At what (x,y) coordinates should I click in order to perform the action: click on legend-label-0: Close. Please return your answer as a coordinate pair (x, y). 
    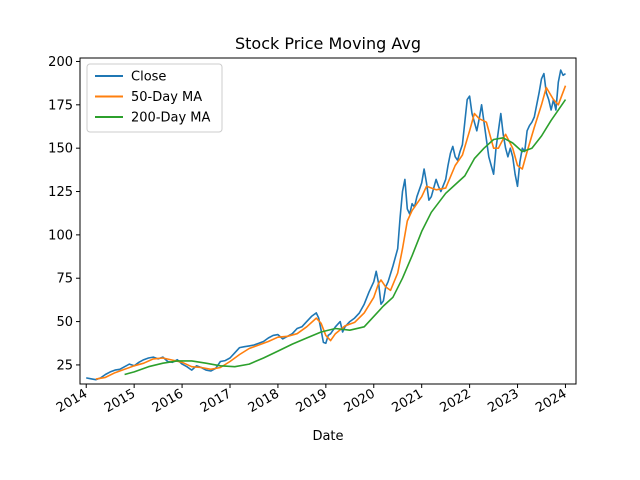
    Looking at the image, I should click on (148, 77).